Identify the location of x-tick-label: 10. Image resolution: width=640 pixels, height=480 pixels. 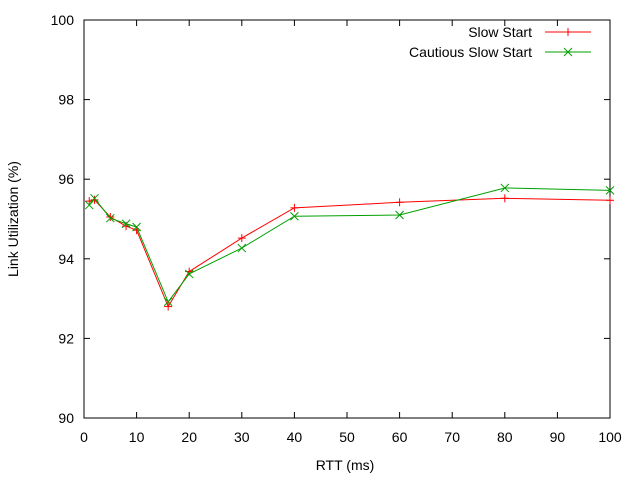
(137, 437).